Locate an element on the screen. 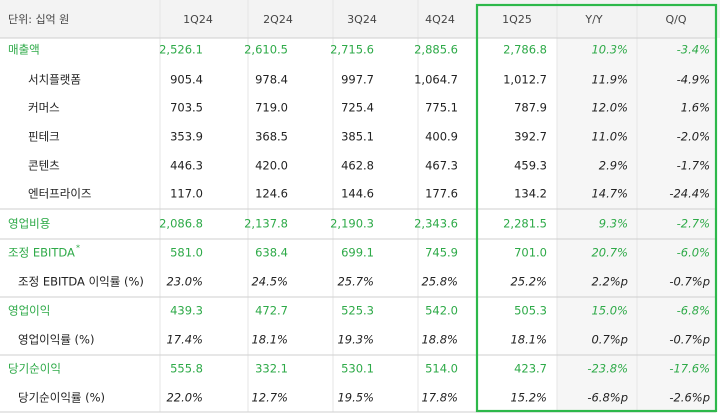  cell-value: 719.0 is located at coordinates (271, 108).